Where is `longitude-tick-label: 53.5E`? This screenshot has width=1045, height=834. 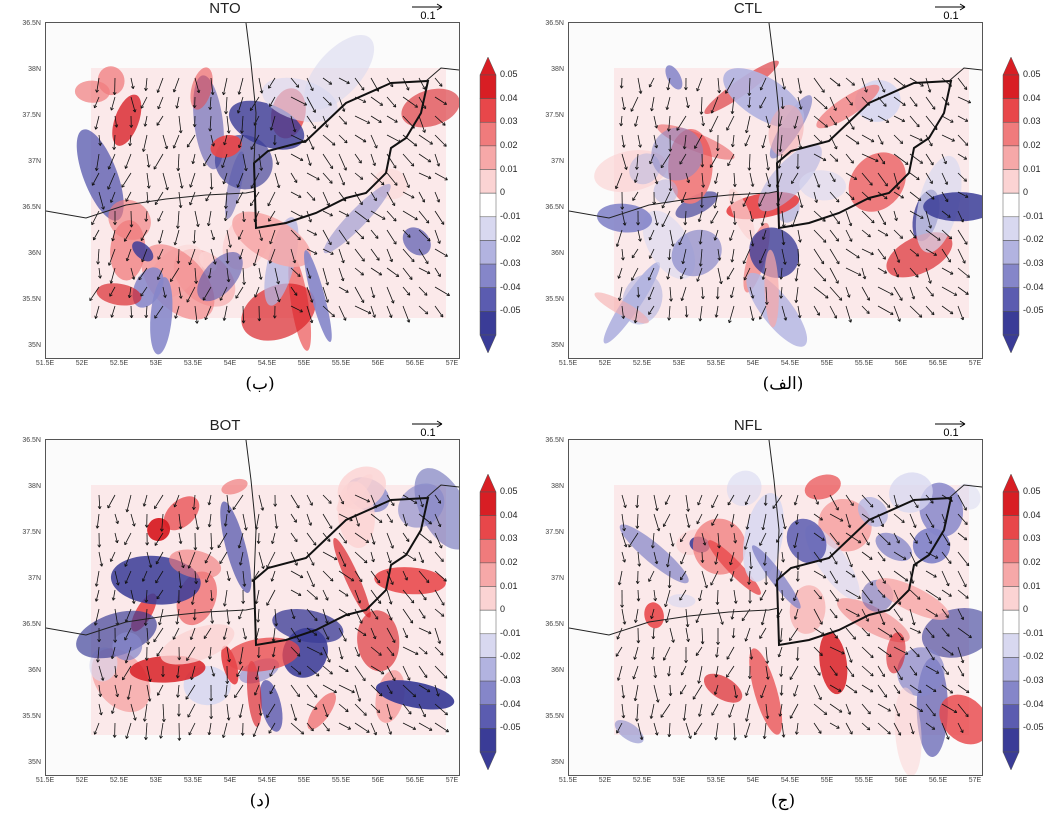
longitude-tick-label: 53.5E is located at coordinates (193, 780).